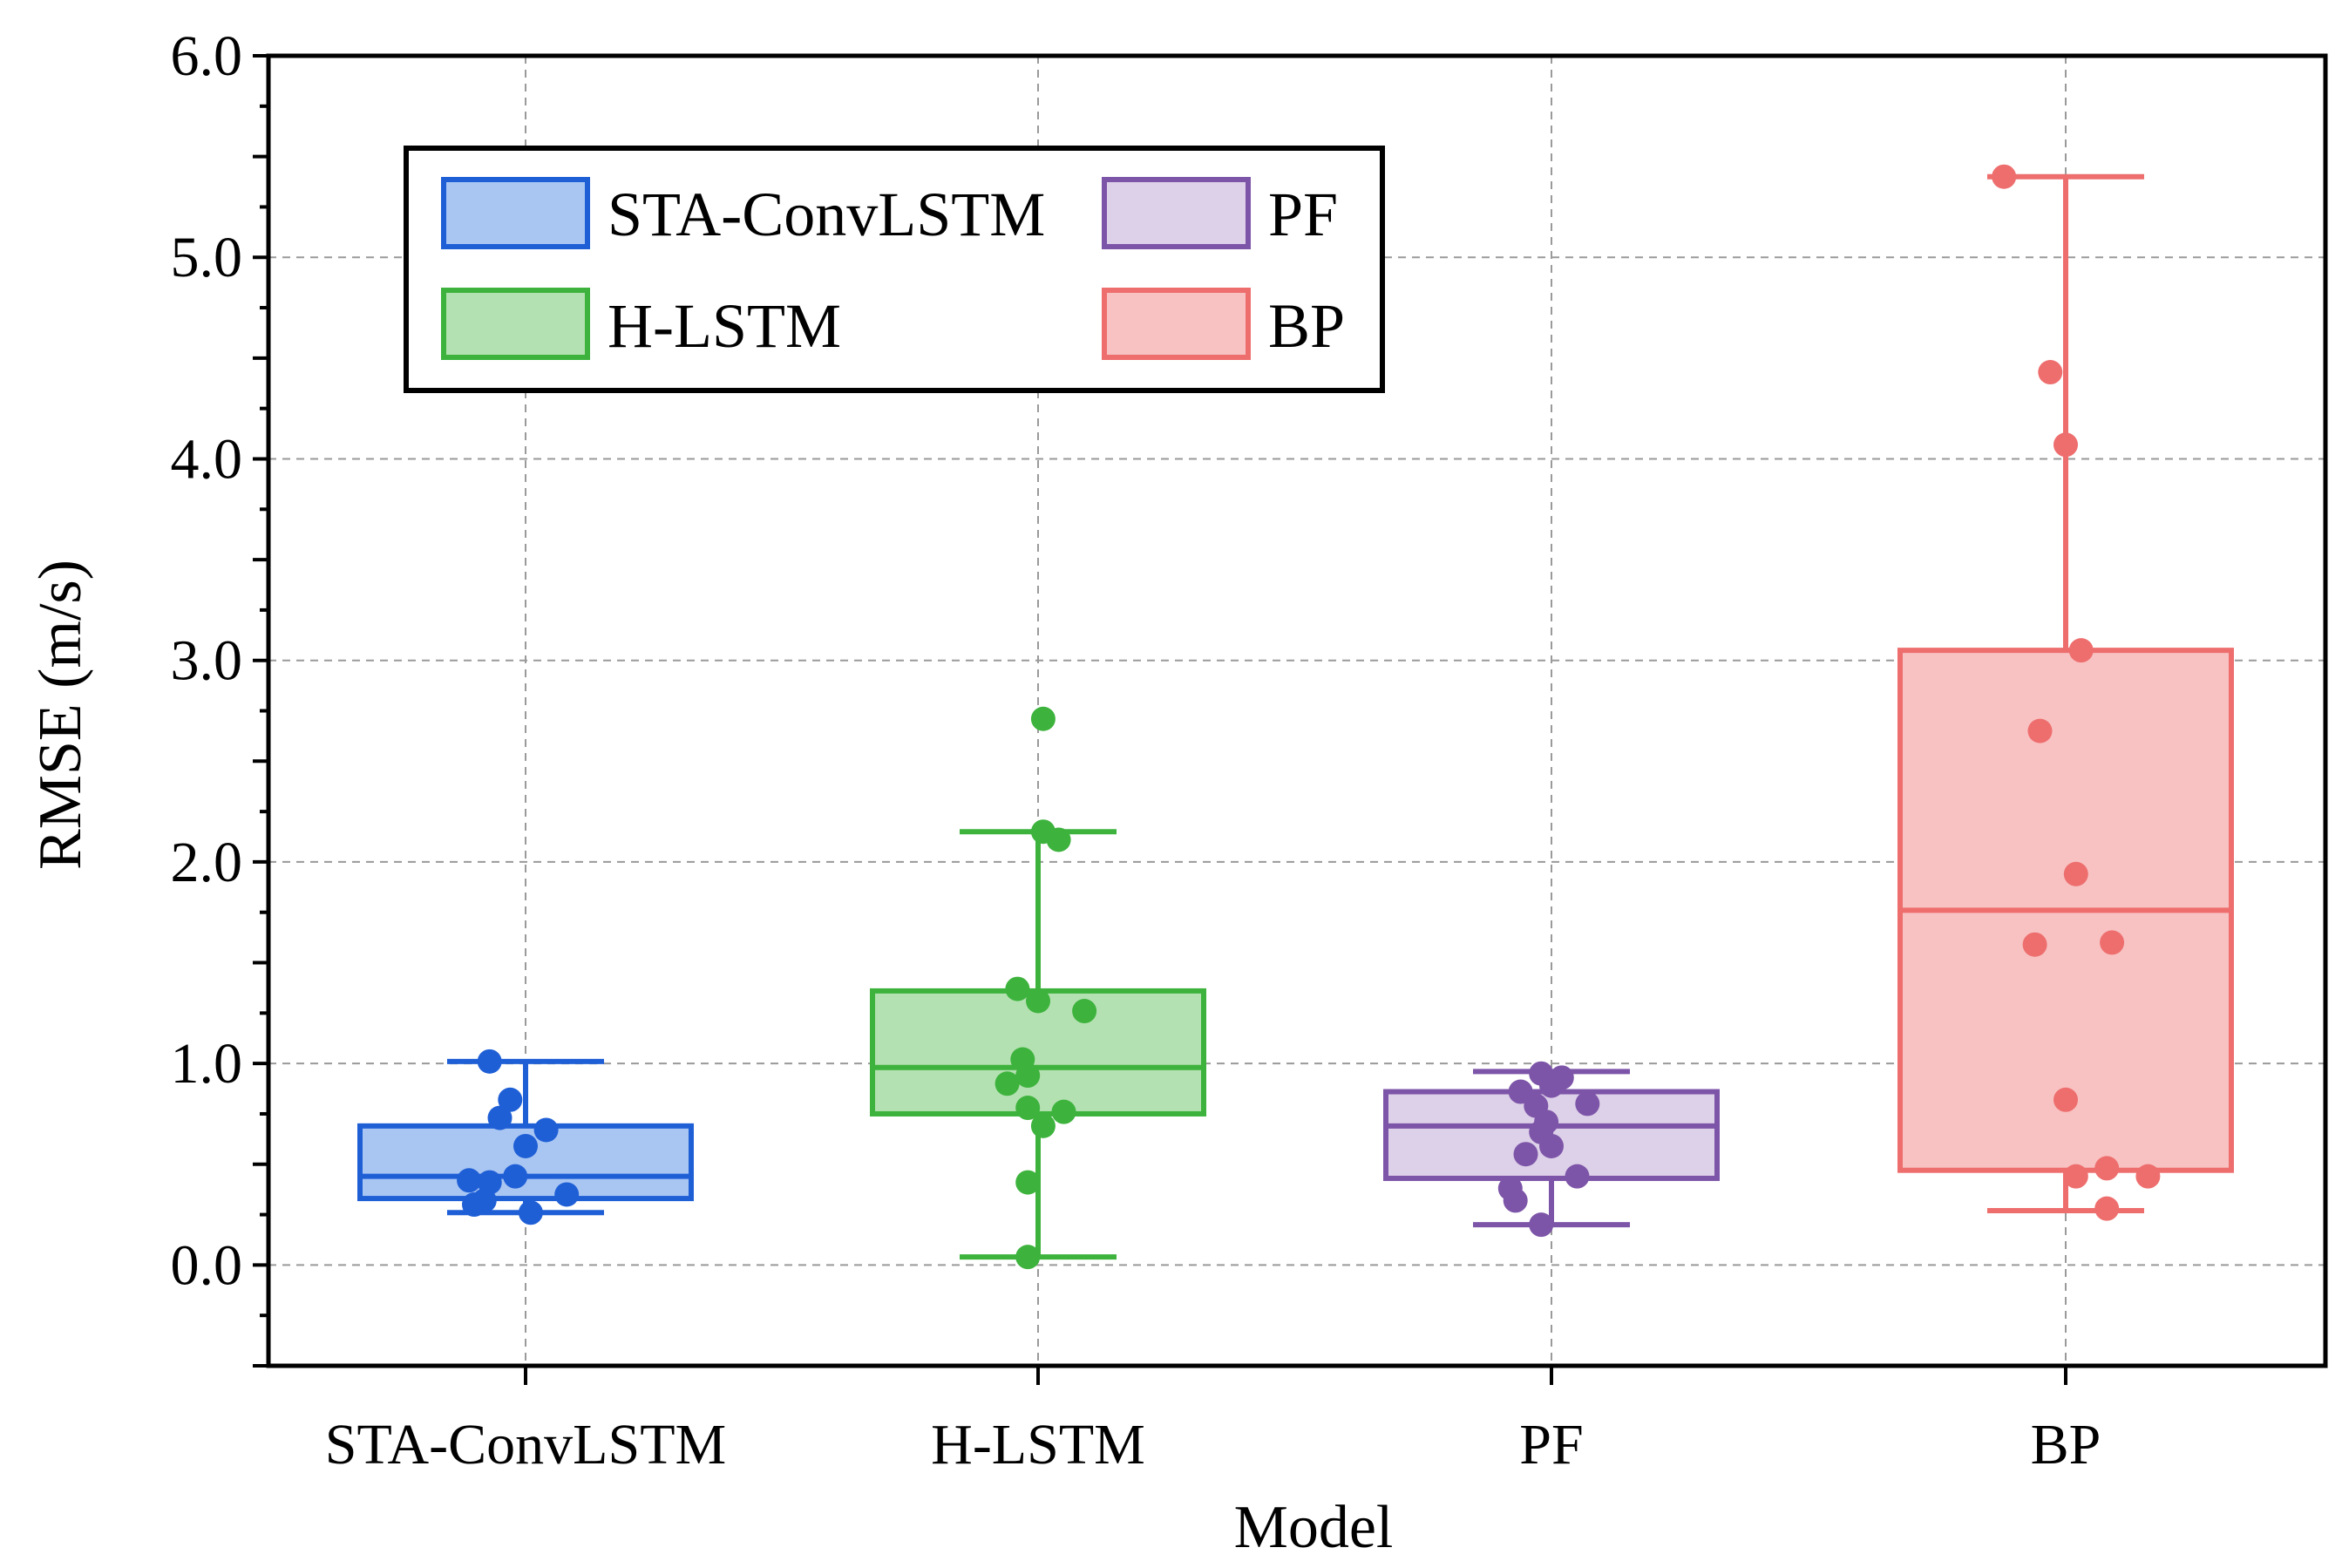 The width and height of the screenshot is (2342, 1568). What do you see at coordinates (526, 1444) in the screenshot?
I see `x-tick-label: STA-ConvLSTM` at bounding box center [526, 1444].